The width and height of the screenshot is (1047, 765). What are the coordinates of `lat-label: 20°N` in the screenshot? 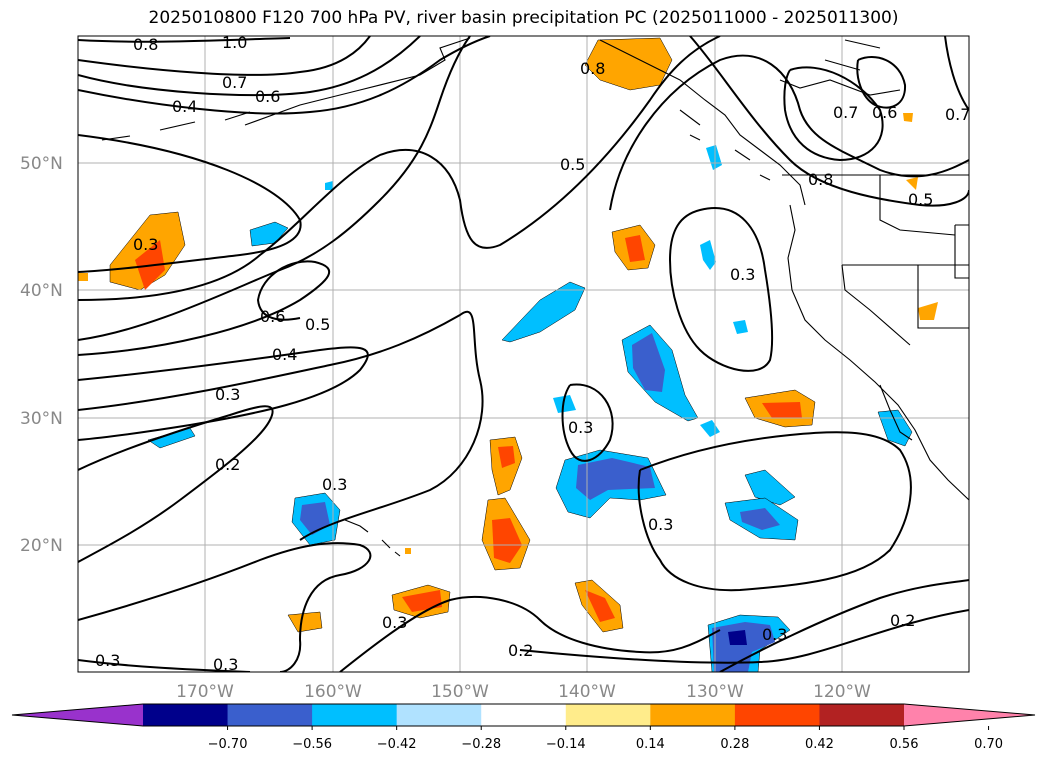 It's located at (41, 546).